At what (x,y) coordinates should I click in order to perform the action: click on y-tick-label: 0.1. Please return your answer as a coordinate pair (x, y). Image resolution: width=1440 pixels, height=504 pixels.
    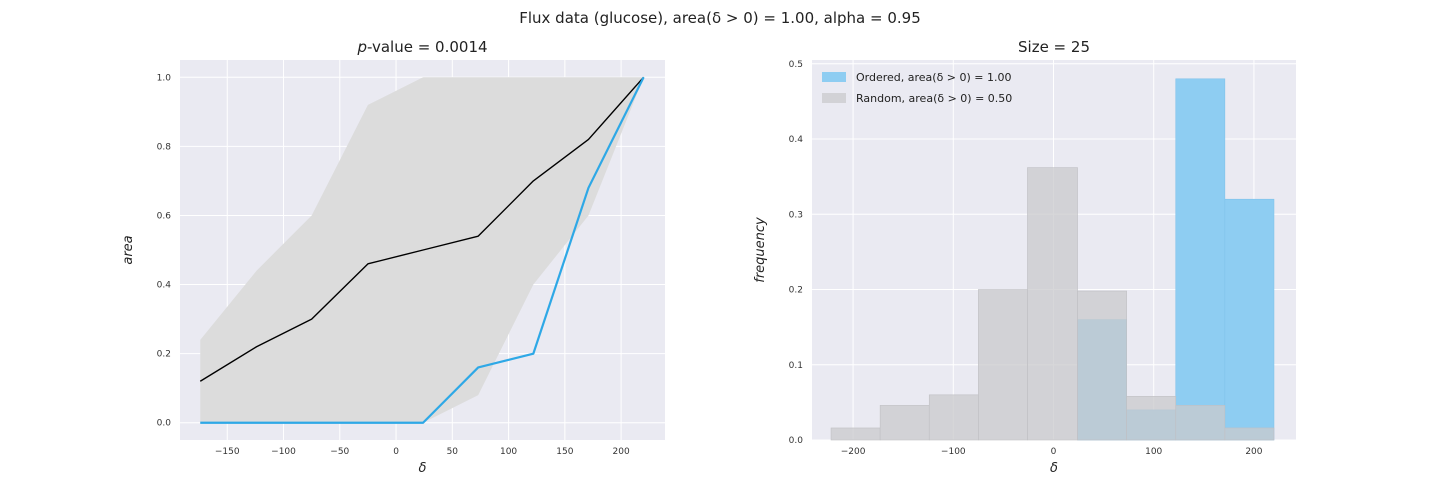
    Looking at the image, I should click on (796, 366).